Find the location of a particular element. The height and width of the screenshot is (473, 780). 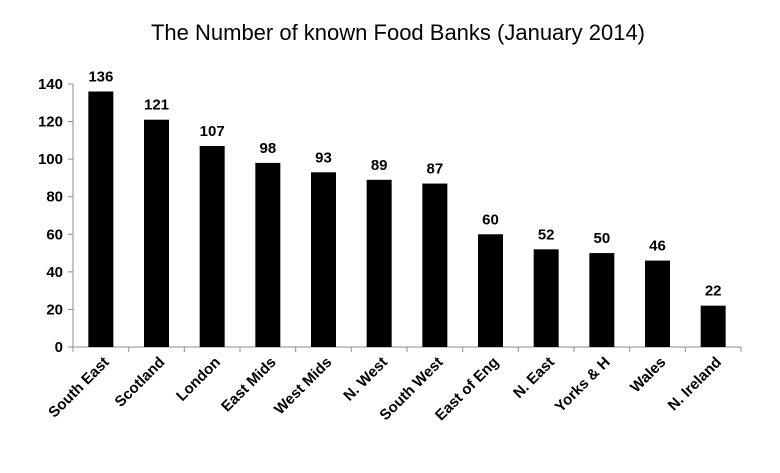

data-label: 22 is located at coordinates (713, 291).